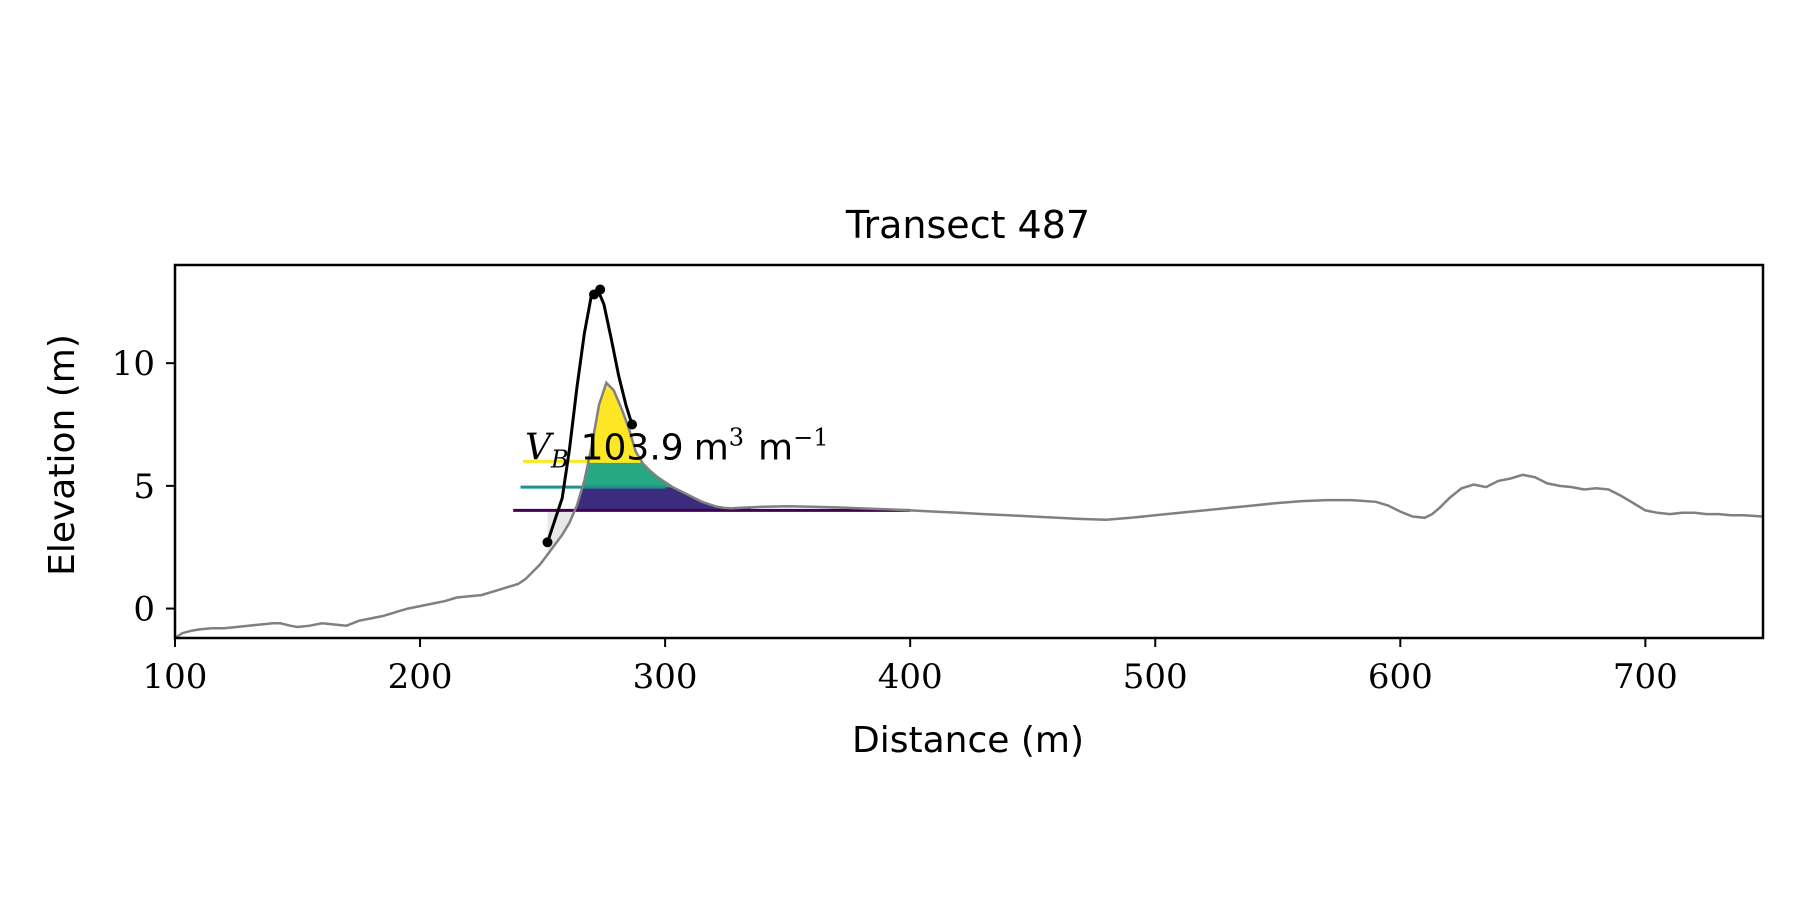 Image resolution: width=1800 pixels, height=900 pixels. Describe the element at coordinates (910, 677) in the screenshot. I see `x-tick-label: 400` at that location.